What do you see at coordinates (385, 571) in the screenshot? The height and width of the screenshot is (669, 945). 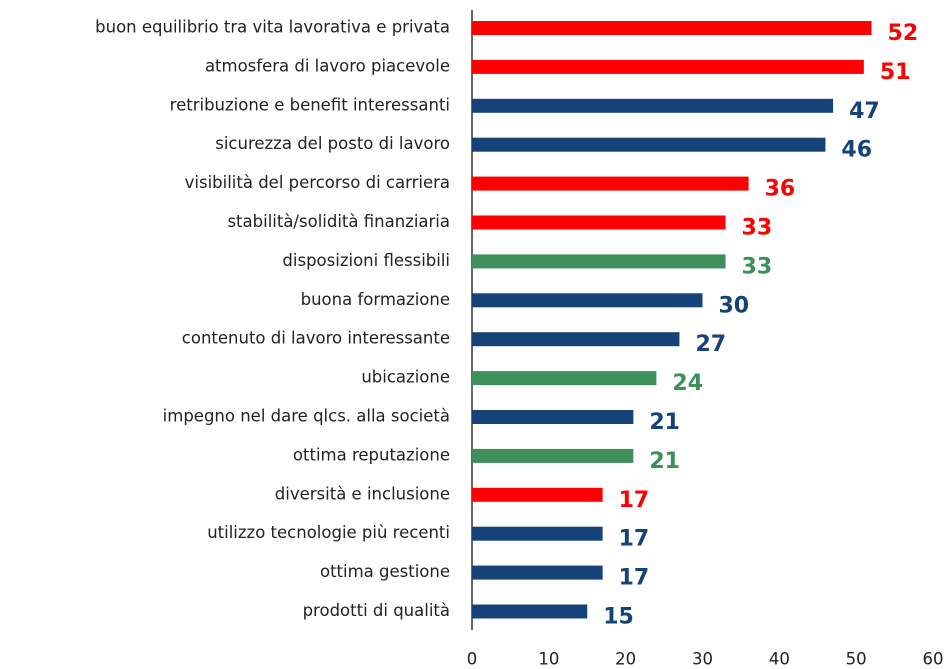 I see `category-label: ottima gestione` at bounding box center [385, 571].